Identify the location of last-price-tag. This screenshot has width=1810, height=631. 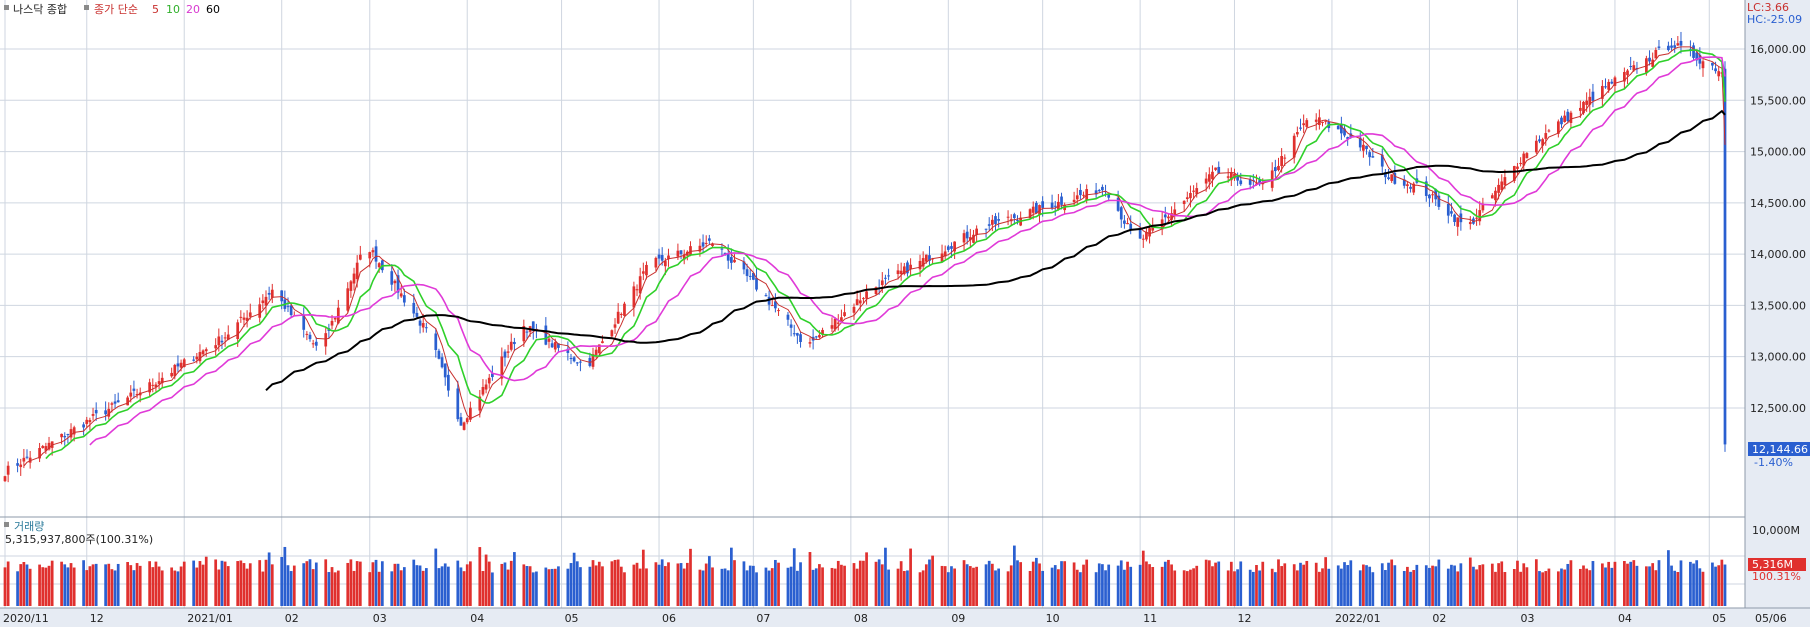
(1779, 449).